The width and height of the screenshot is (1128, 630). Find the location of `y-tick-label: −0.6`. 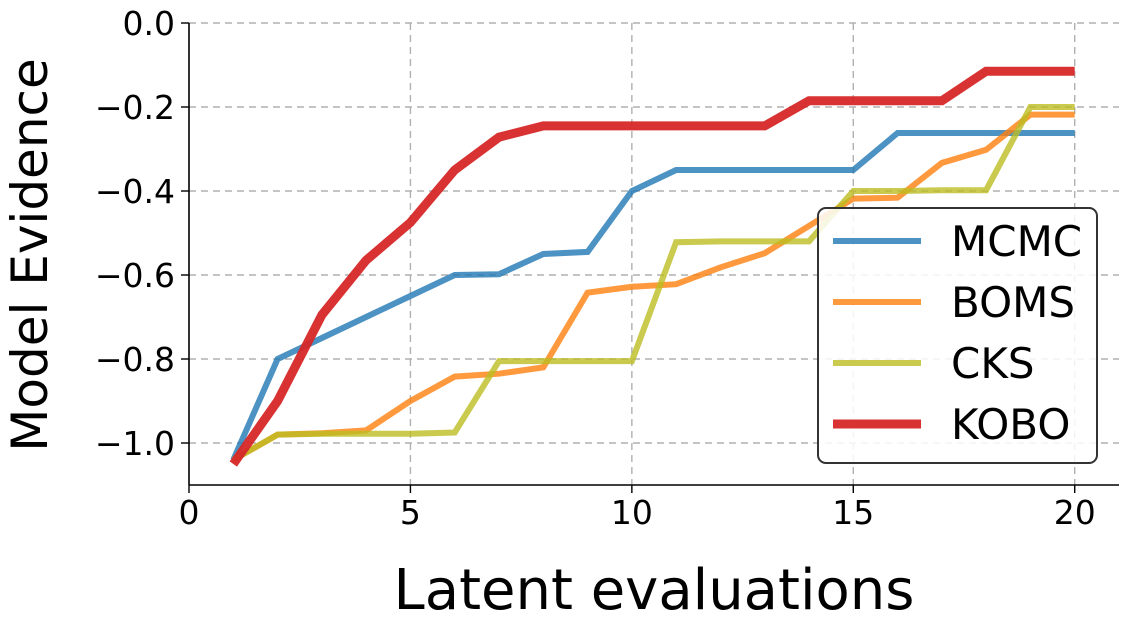

y-tick-label: −0.6 is located at coordinates (135, 275).